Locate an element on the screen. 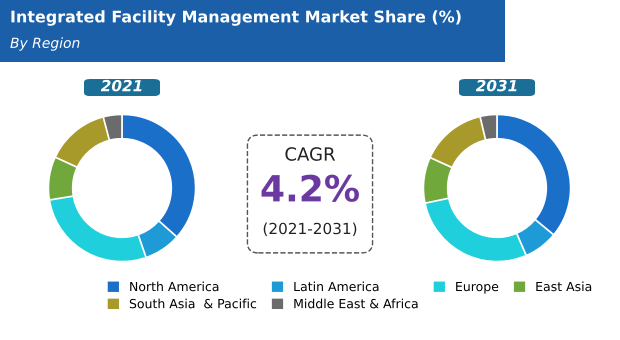 The width and height of the screenshot is (620, 340). legend-label: Middle East & Africa is located at coordinates (356, 303).